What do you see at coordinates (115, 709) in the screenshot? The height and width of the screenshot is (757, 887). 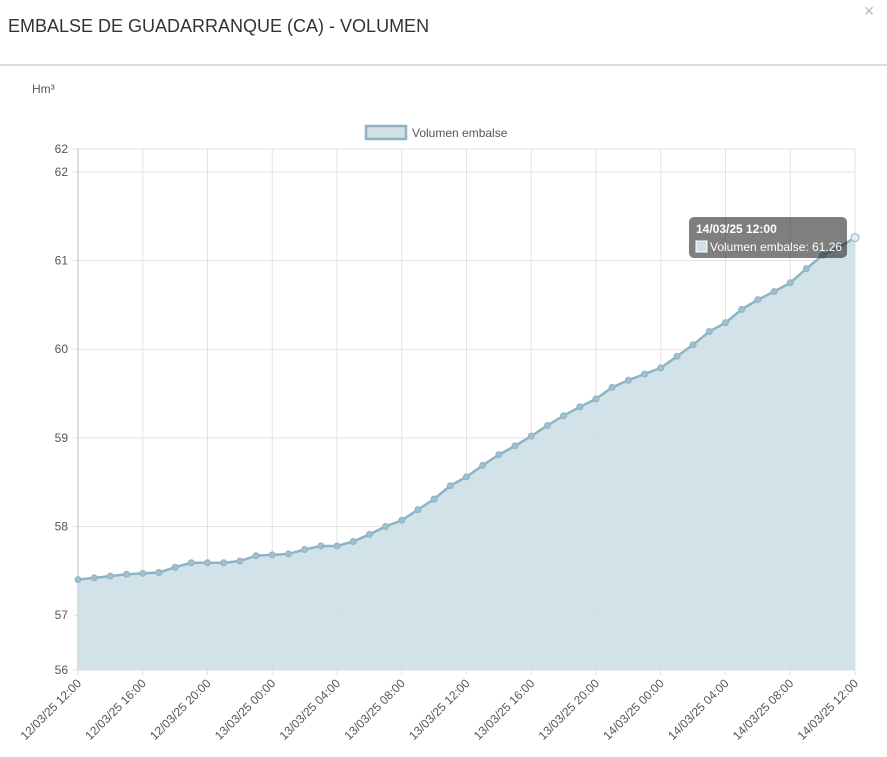 I see `x-tick-label: 12/03/25 16:00` at bounding box center [115, 709].